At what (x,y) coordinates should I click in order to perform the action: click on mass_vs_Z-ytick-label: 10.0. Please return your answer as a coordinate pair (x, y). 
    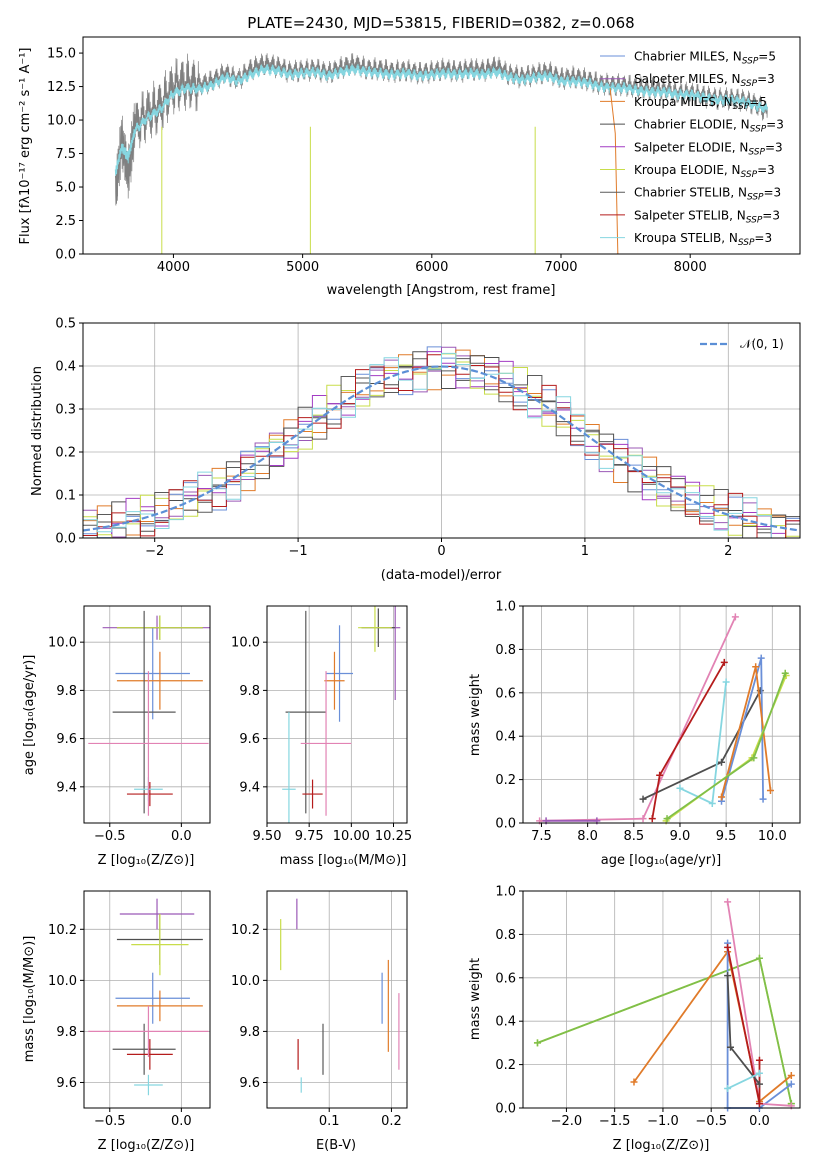
    Looking at the image, I should click on (62, 981).